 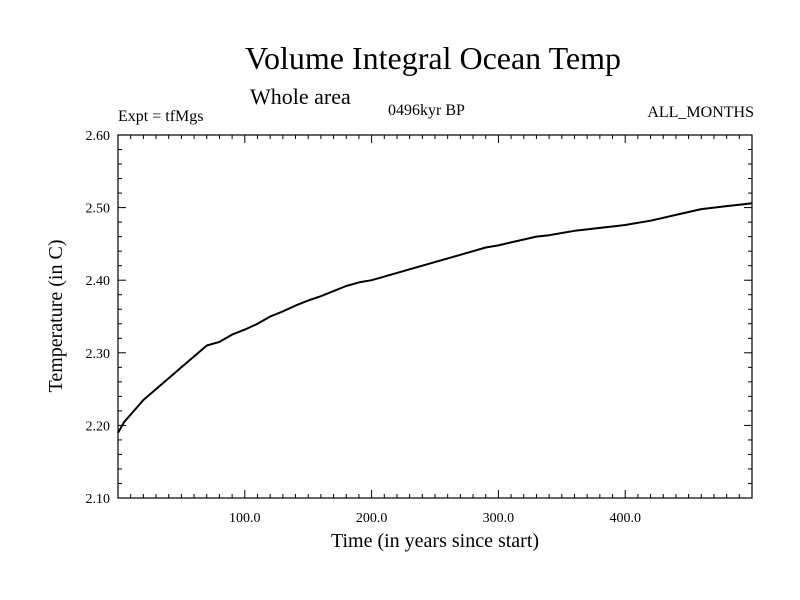 What do you see at coordinates (432, 58) in the screenshot?
I see `chart-title: Volume Integral Ocean Temp` at bounding box center [432, 58].